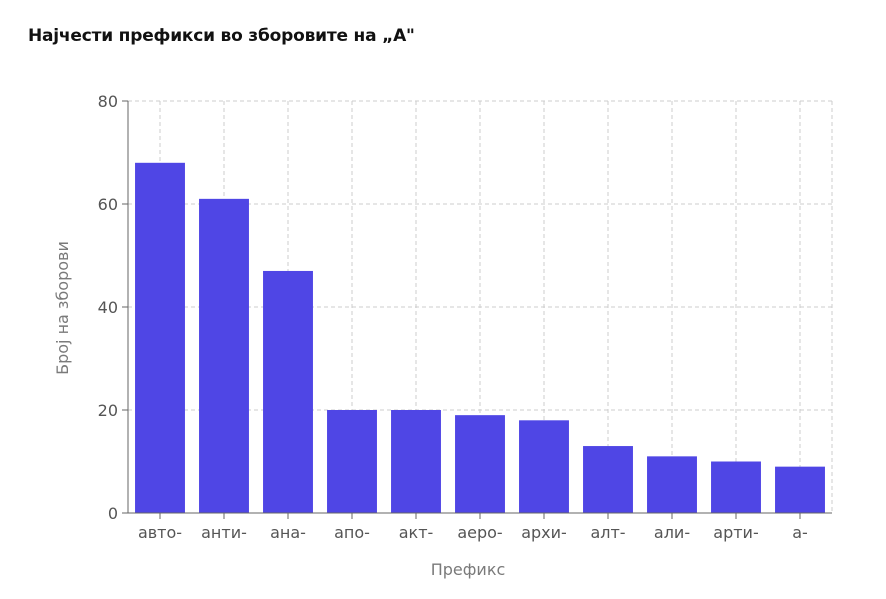 Image resolution: width=886 pixels, height=599 pixels. I want to click on x-tick-label: апо-, so click(352, 532).